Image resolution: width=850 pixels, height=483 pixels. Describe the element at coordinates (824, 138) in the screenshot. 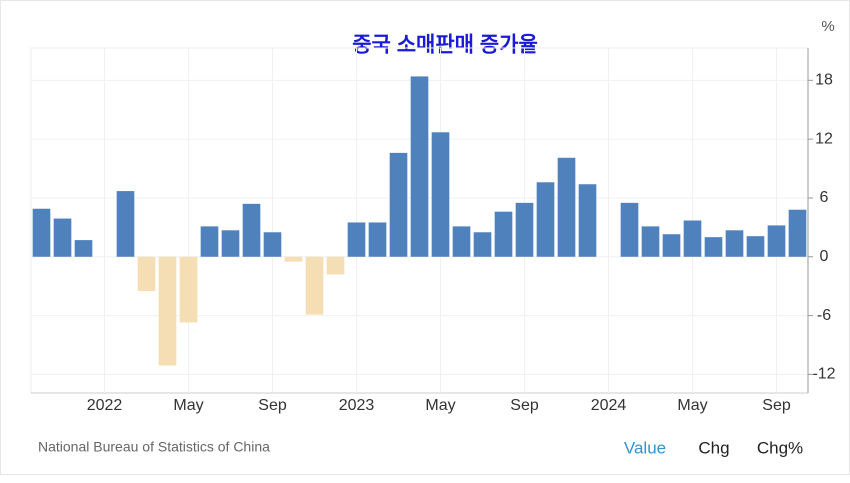

I see `y-tick-label: 12` at that location.